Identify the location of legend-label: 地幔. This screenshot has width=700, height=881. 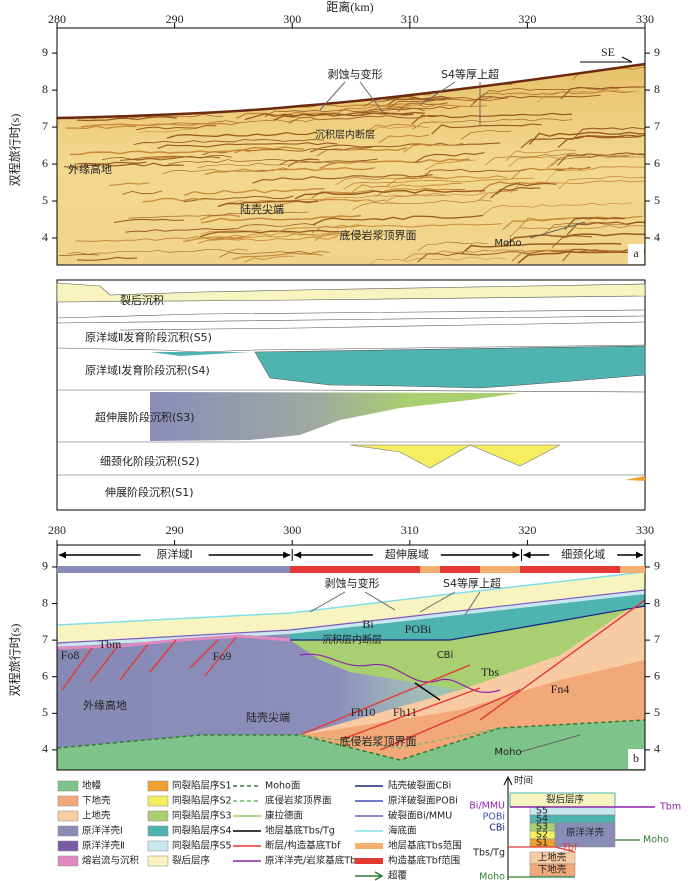
(92, 786).